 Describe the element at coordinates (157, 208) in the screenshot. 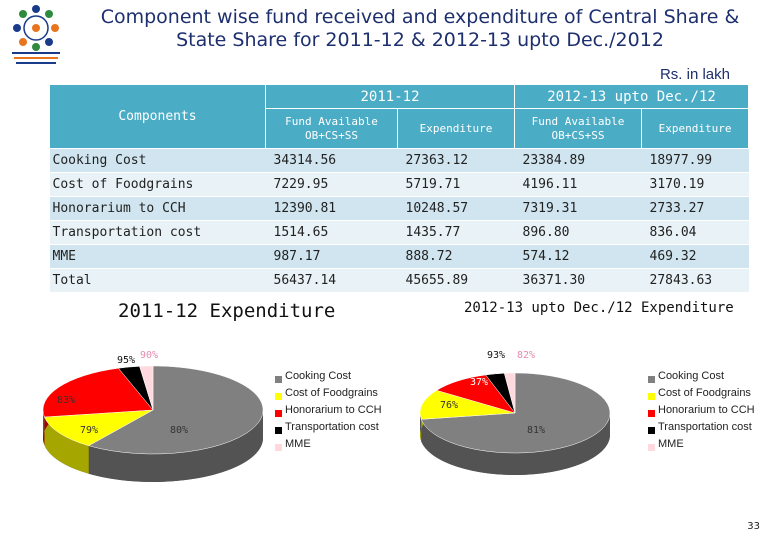

I see `cell-row-name: Honorarium to CCH` at that location.